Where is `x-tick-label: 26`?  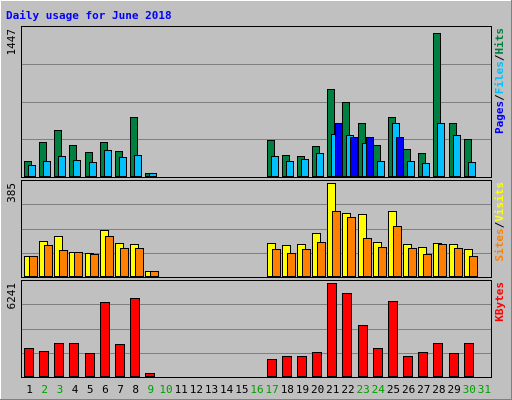 x-tick-label: 26 is located at coordinates (408, 389).